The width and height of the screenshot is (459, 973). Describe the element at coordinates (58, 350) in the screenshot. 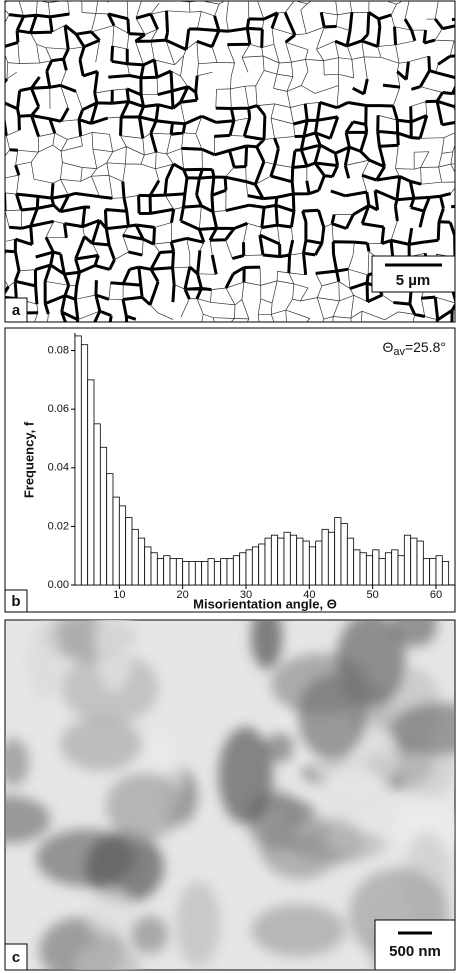

I see `y-tick-label: 0.08` at that location.